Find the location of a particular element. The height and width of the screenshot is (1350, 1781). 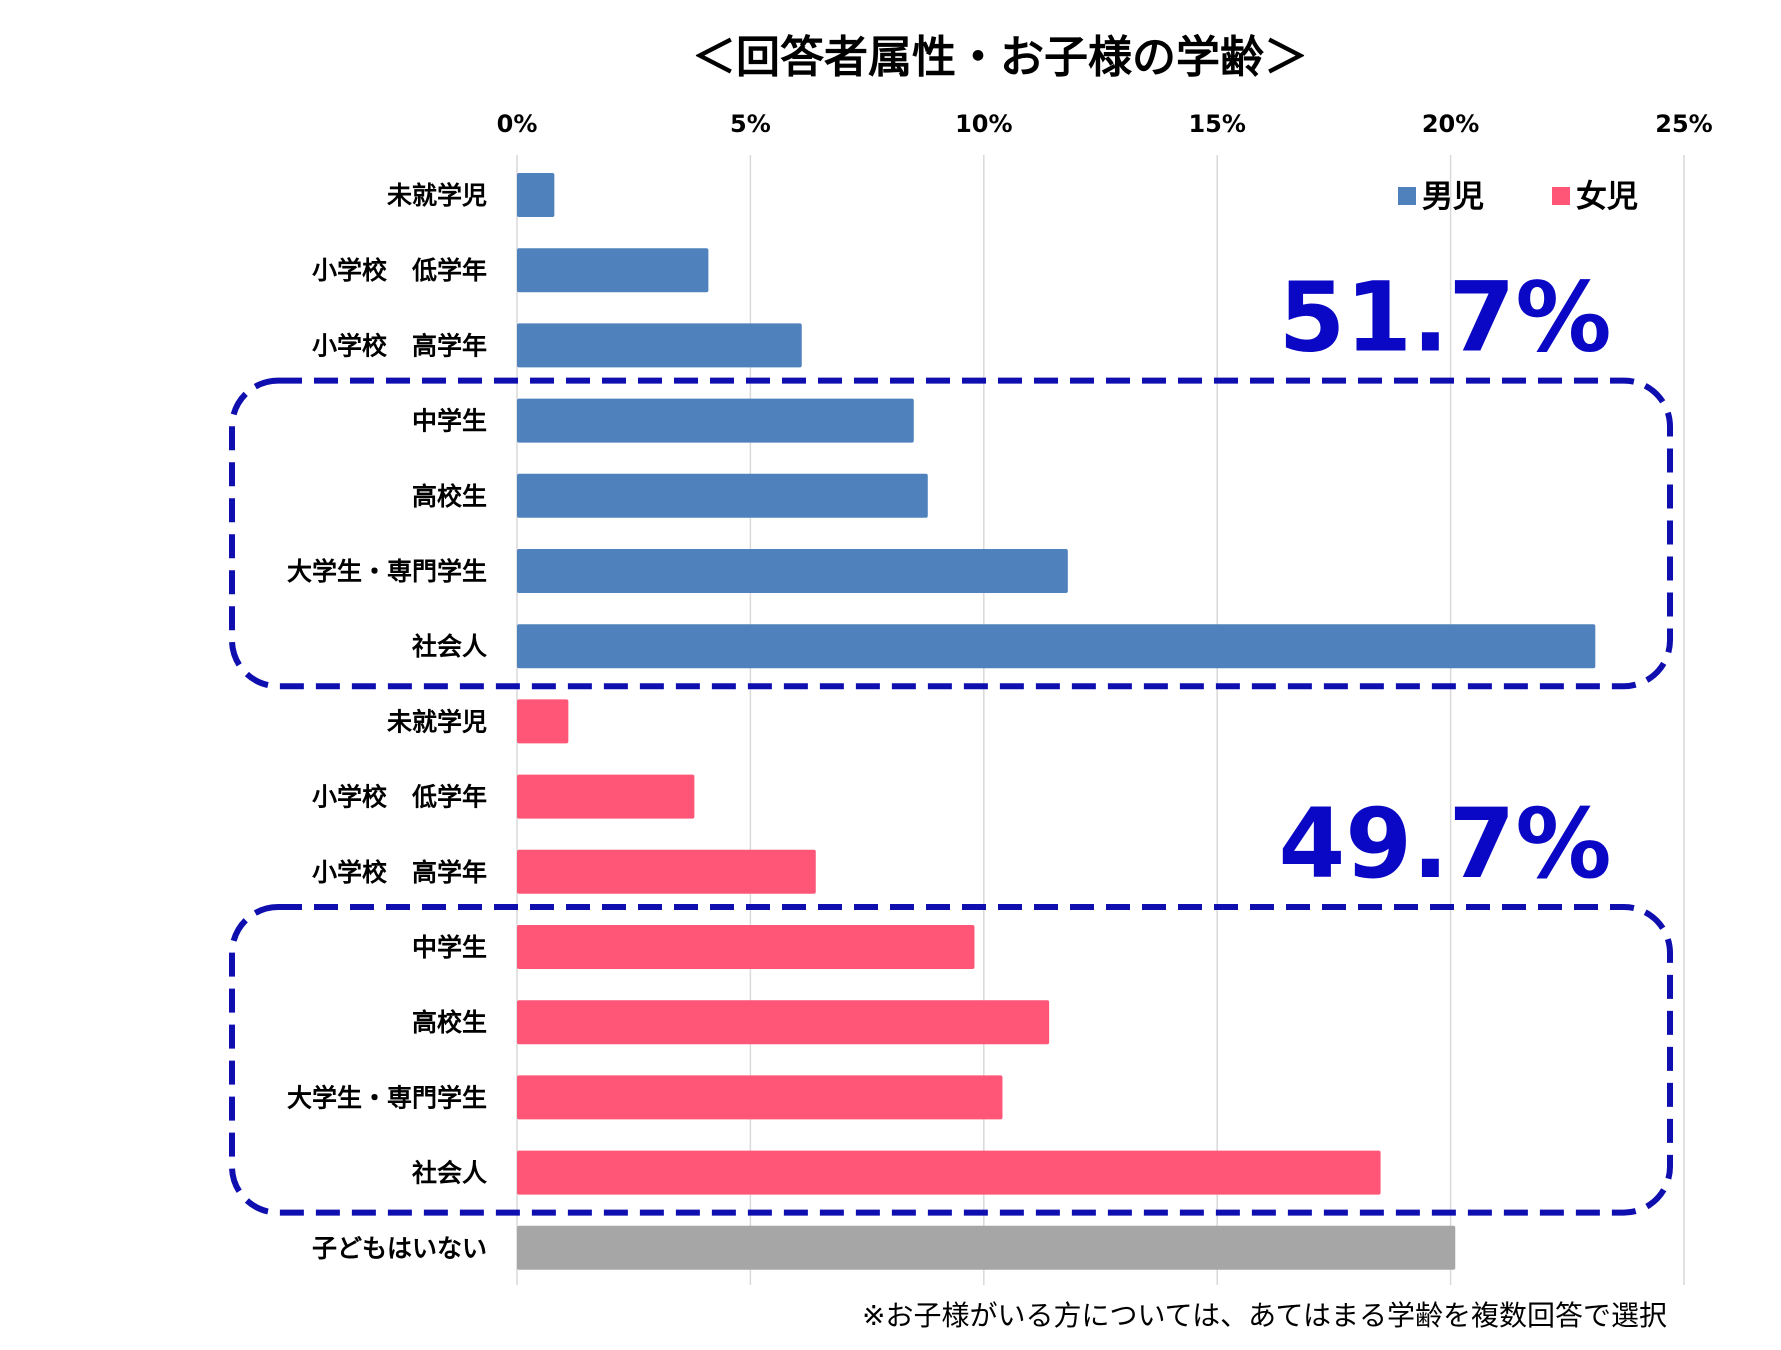

x-tick-label: 20% is located at coordinates (1450, 124).